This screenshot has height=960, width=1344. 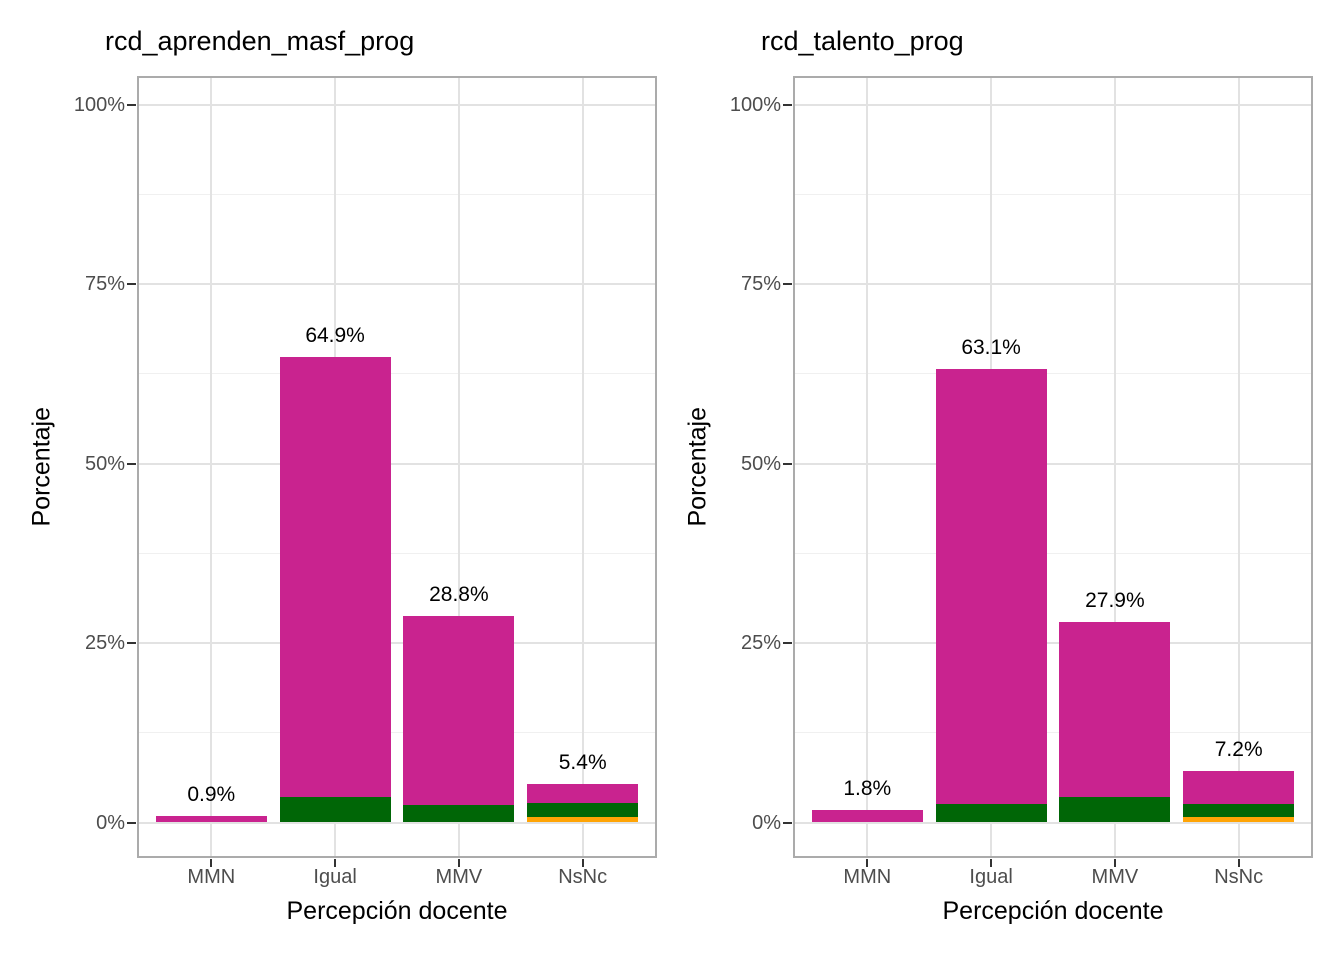 I want to click on bar-value-label: 28.8%, so click(x=459, y=594).